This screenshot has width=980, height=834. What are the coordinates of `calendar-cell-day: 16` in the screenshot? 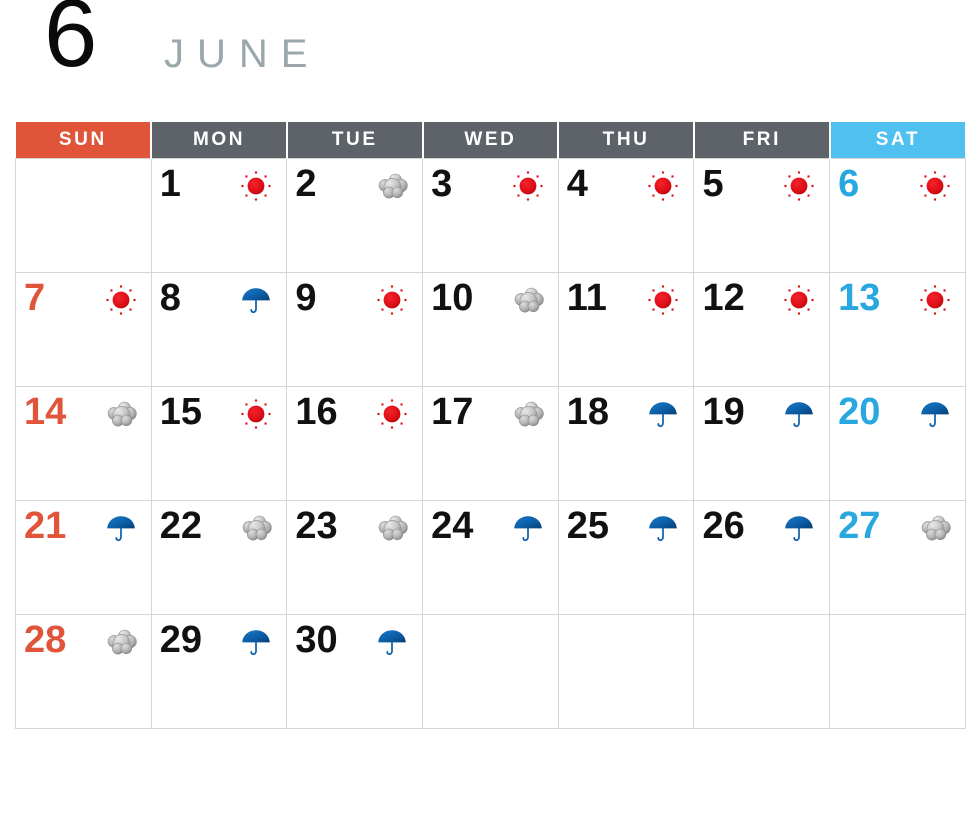 It's located at (355, 443).